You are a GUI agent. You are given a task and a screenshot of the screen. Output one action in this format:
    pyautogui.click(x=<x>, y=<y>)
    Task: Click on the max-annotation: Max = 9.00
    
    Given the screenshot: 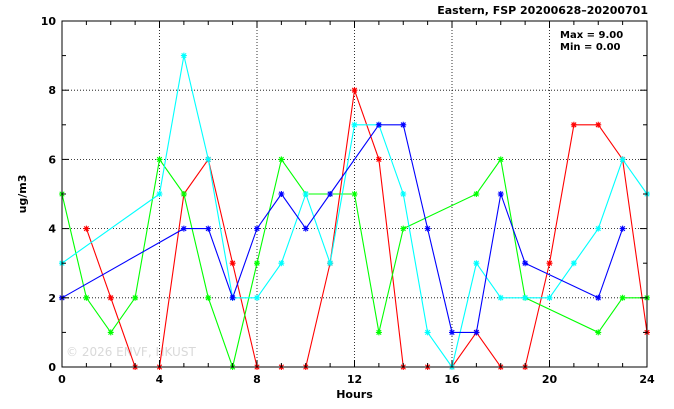 What is the action you would take?
    pyautogui.click(x=591, y=35)
    